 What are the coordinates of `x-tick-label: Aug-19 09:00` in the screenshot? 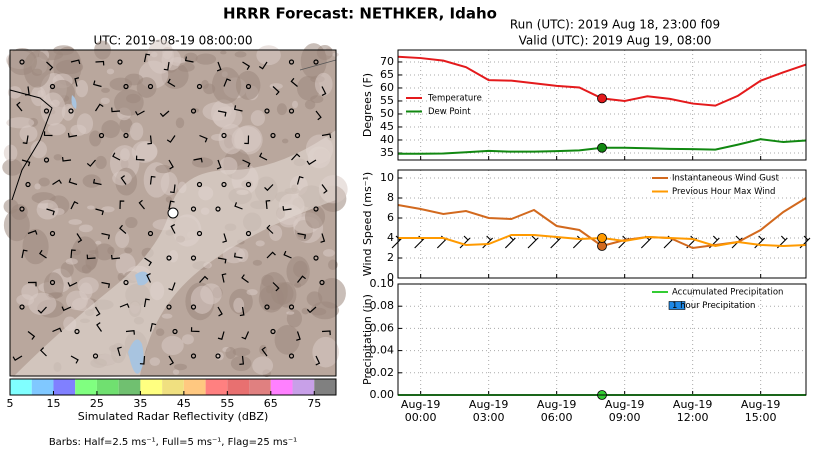 It's located at (624, 411).